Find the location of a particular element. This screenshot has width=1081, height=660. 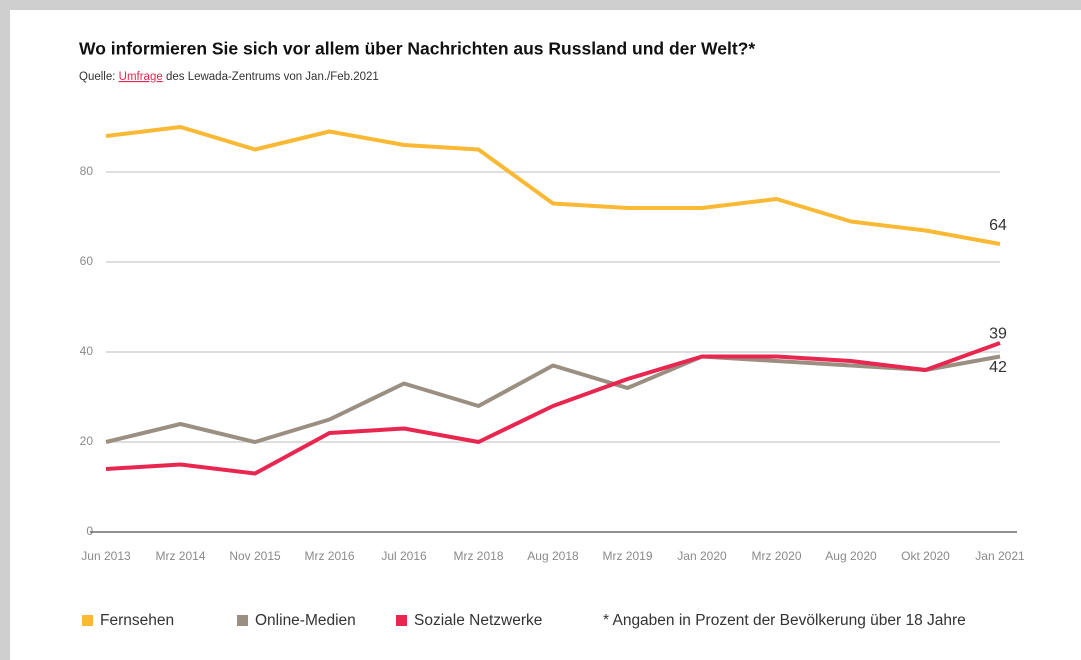

x-tick-label: Mrz 2020 is located at coordinates (776, 556).